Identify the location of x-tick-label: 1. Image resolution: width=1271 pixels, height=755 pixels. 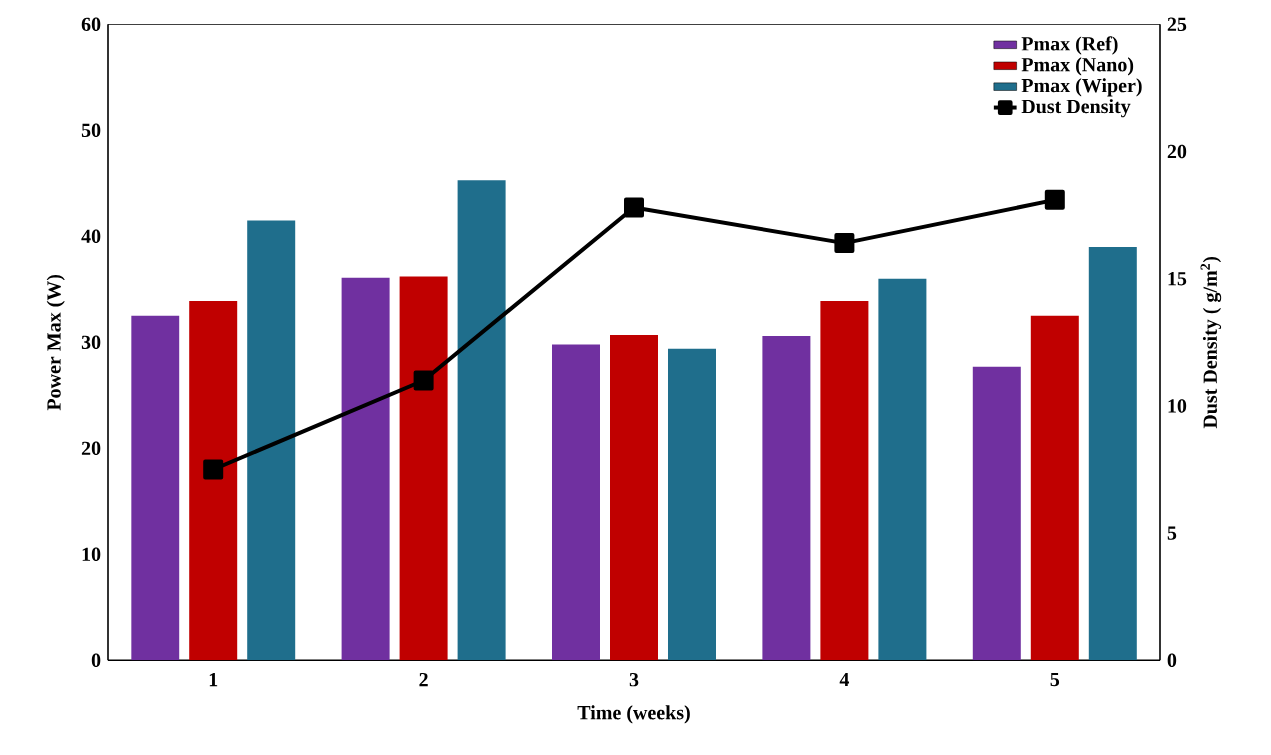
(213, 679).